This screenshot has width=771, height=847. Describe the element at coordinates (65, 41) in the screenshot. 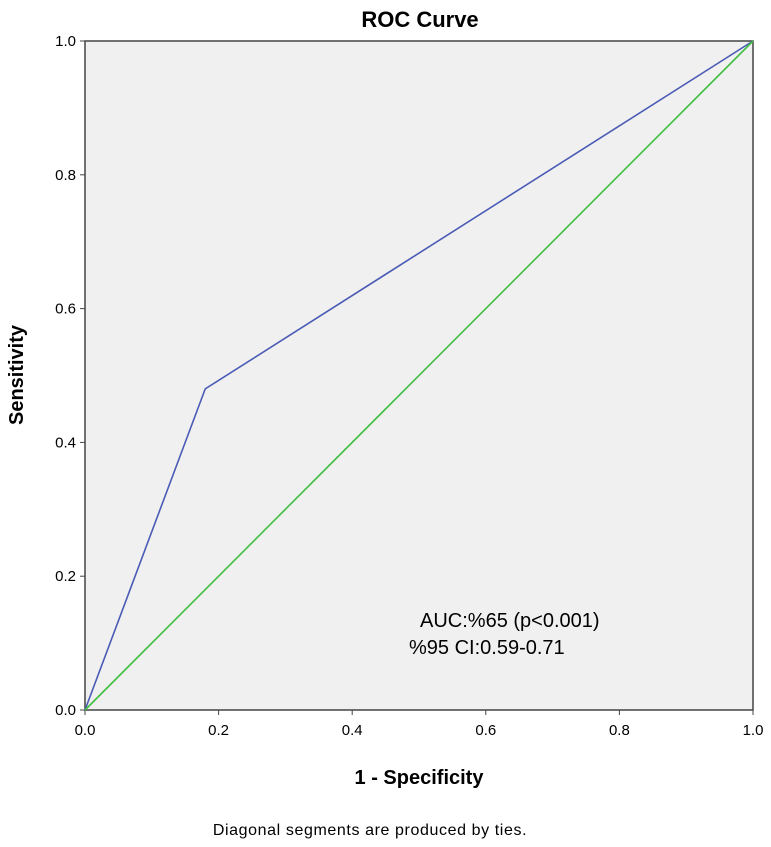

I see `y-tick-label: 1.0` at that location.